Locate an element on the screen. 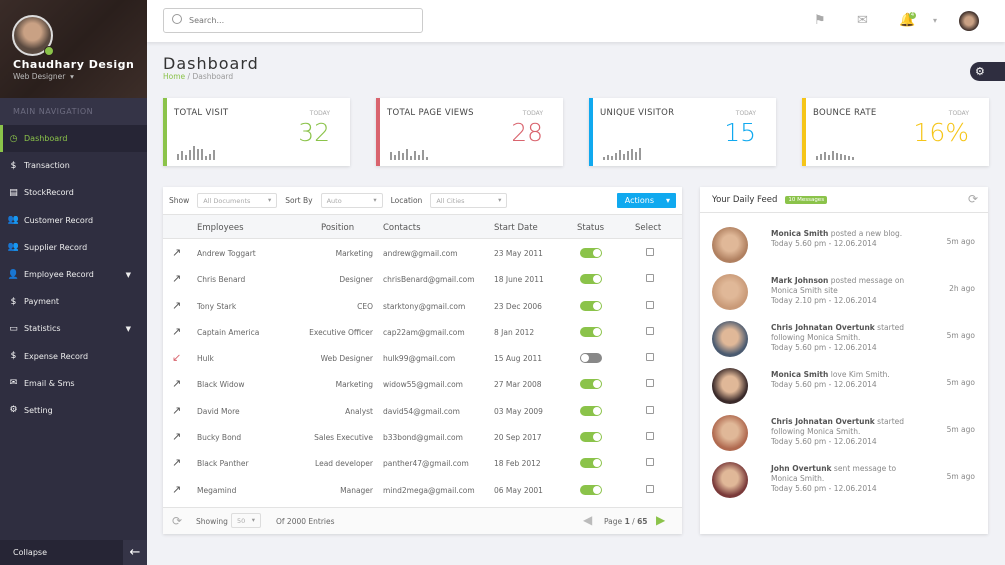 Image resolution: width=1005 pixels, height=565 pixels. trend-down-icon: ↙ is located at coordinates (177, 358).